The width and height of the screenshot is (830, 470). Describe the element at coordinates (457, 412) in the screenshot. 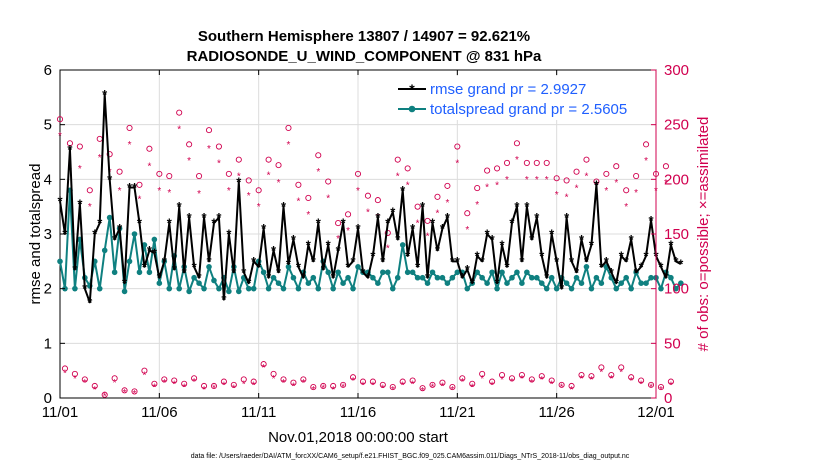

I see `x-tick-label: 11/21` at that location.